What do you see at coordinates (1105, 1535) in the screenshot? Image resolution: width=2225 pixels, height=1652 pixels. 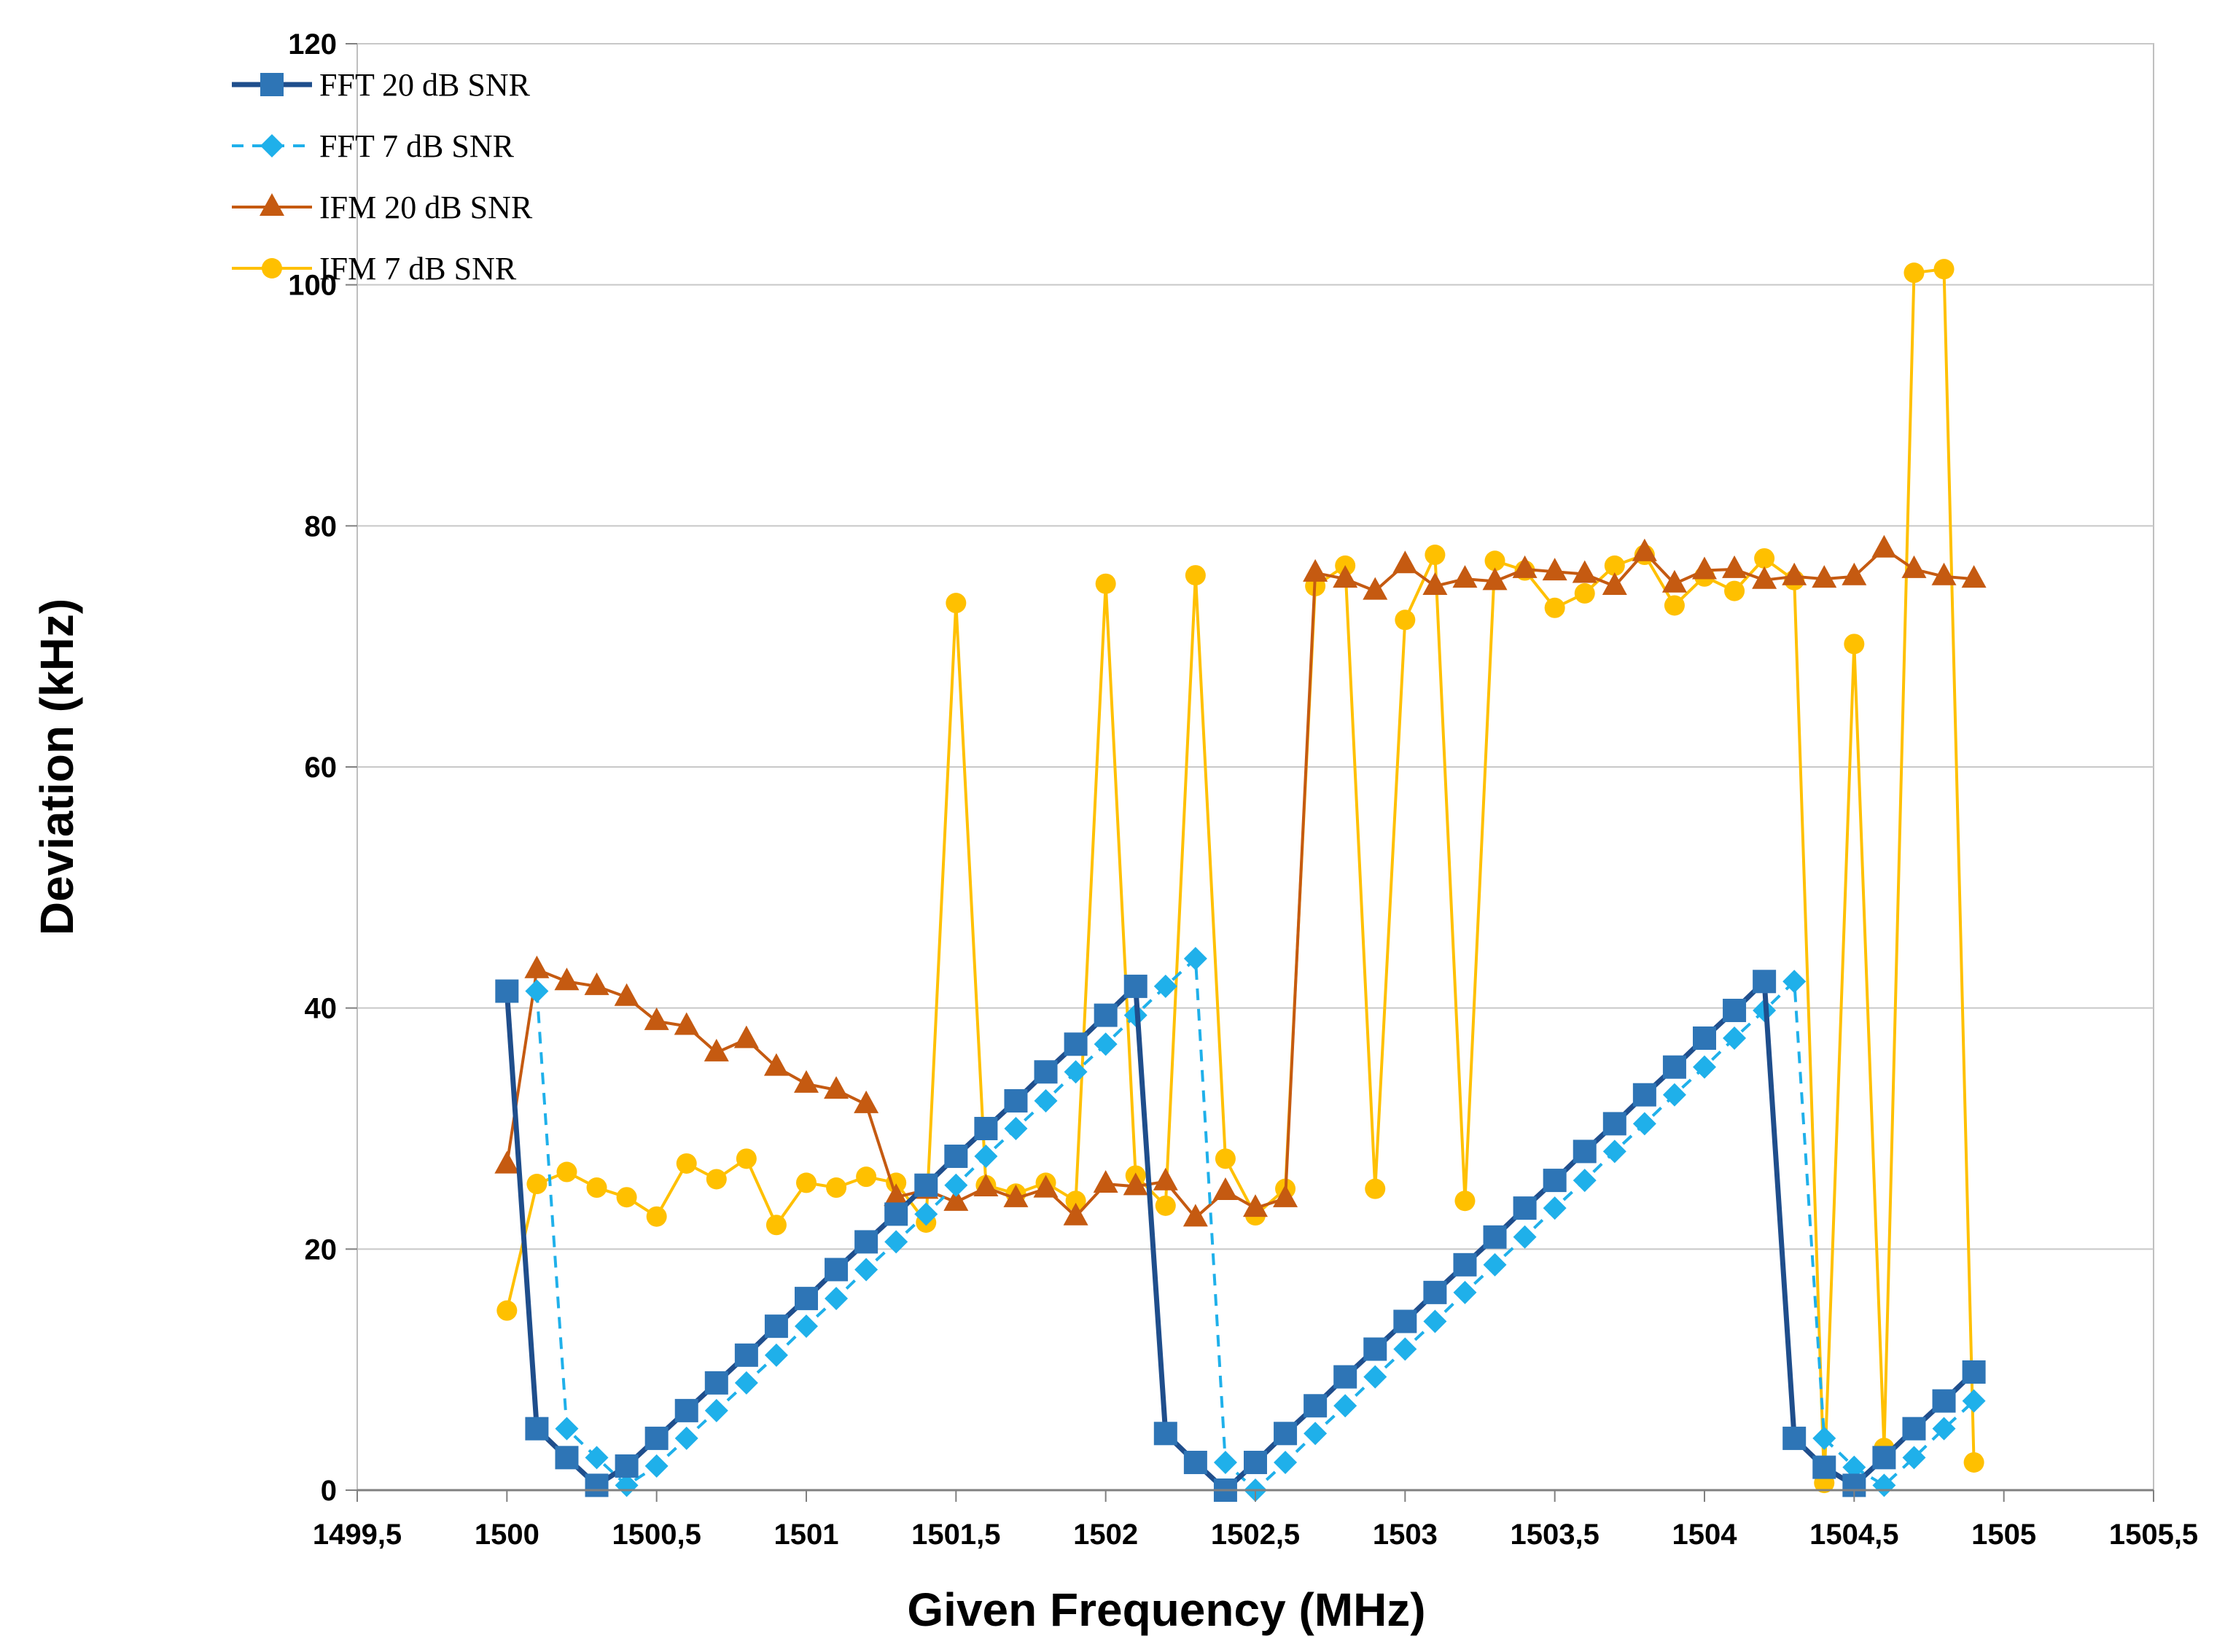 I see `x-tick-label: 1502` at bounding box center [1105, 1535].